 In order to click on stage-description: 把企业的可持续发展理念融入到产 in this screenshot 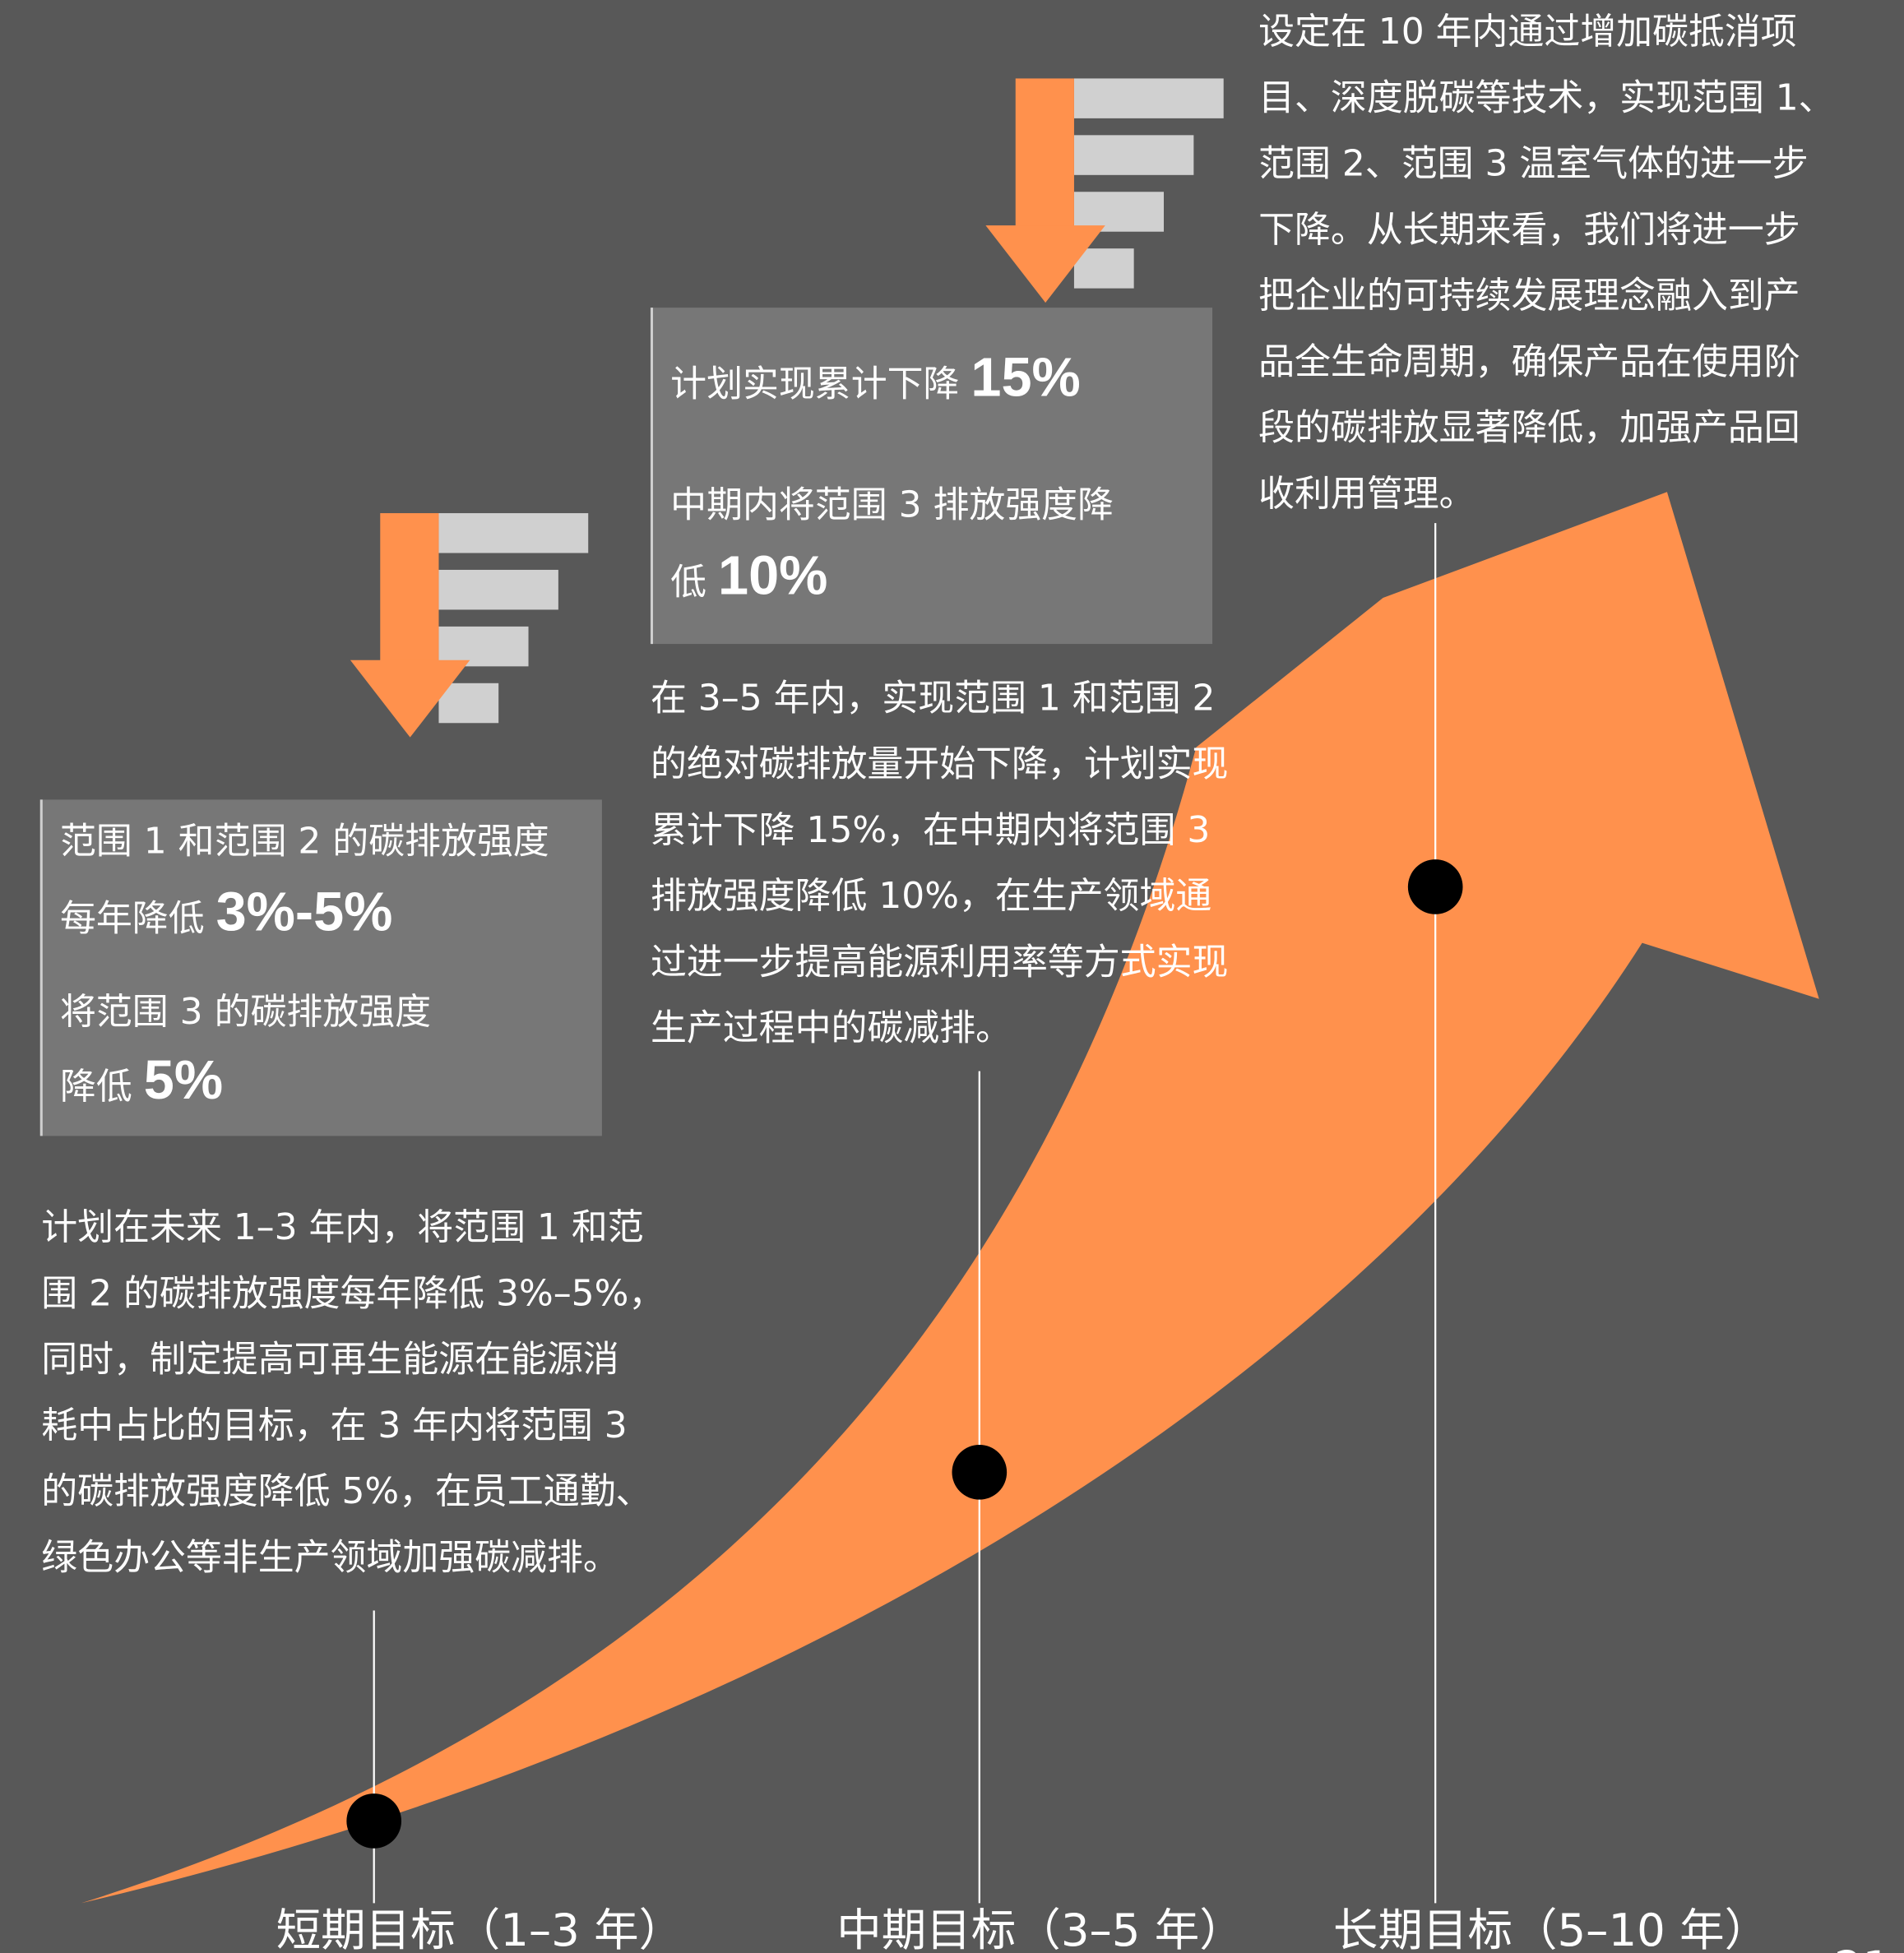, I will do `click(1529, 296)`.